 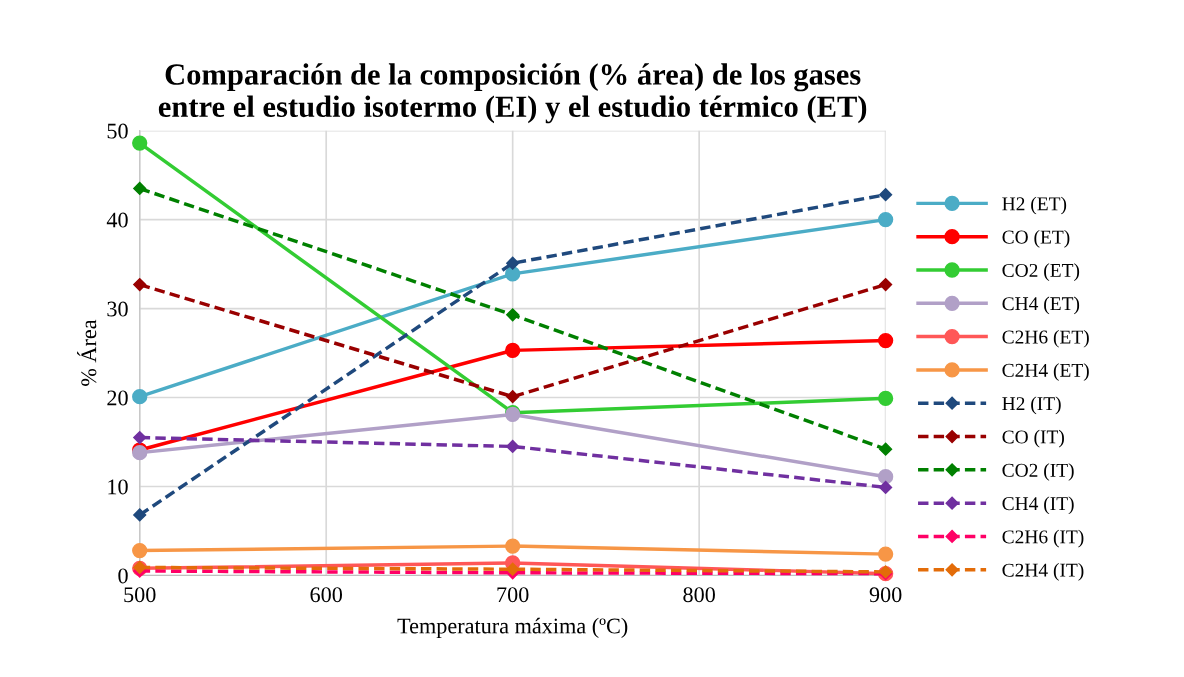 I want to click on legend-label: H2 (ET), so click(x=1034, y=205).